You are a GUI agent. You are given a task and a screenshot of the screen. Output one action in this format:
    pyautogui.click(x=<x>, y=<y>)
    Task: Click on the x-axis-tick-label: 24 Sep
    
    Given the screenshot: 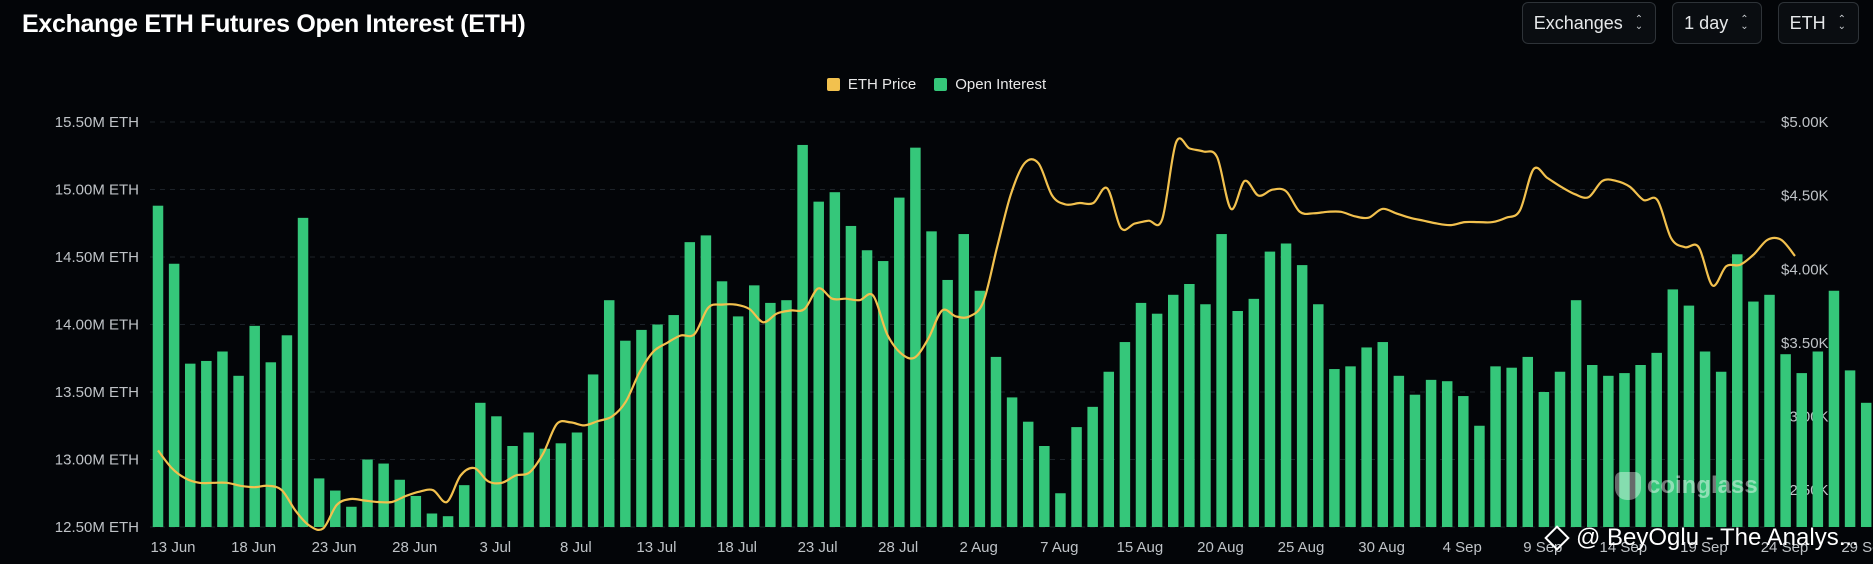 What is the action you would take?
    pyautogui.click(x=1785, y=547)
    